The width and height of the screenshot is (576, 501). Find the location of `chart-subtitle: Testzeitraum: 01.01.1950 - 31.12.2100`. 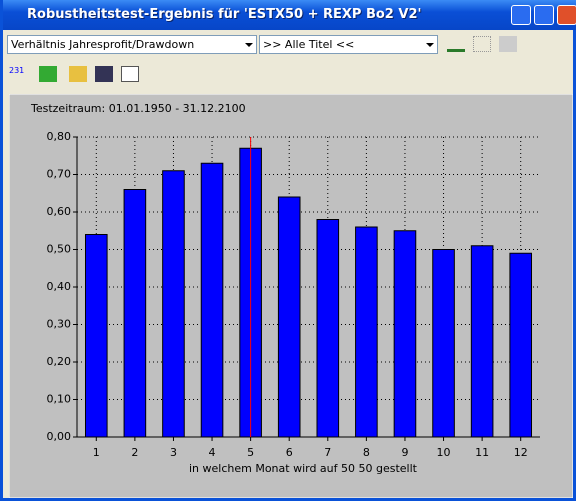

chart-subtitle: Testzeitraum: 01.01.1950 - 31.12.2100 is located at coordinates (138, 108).